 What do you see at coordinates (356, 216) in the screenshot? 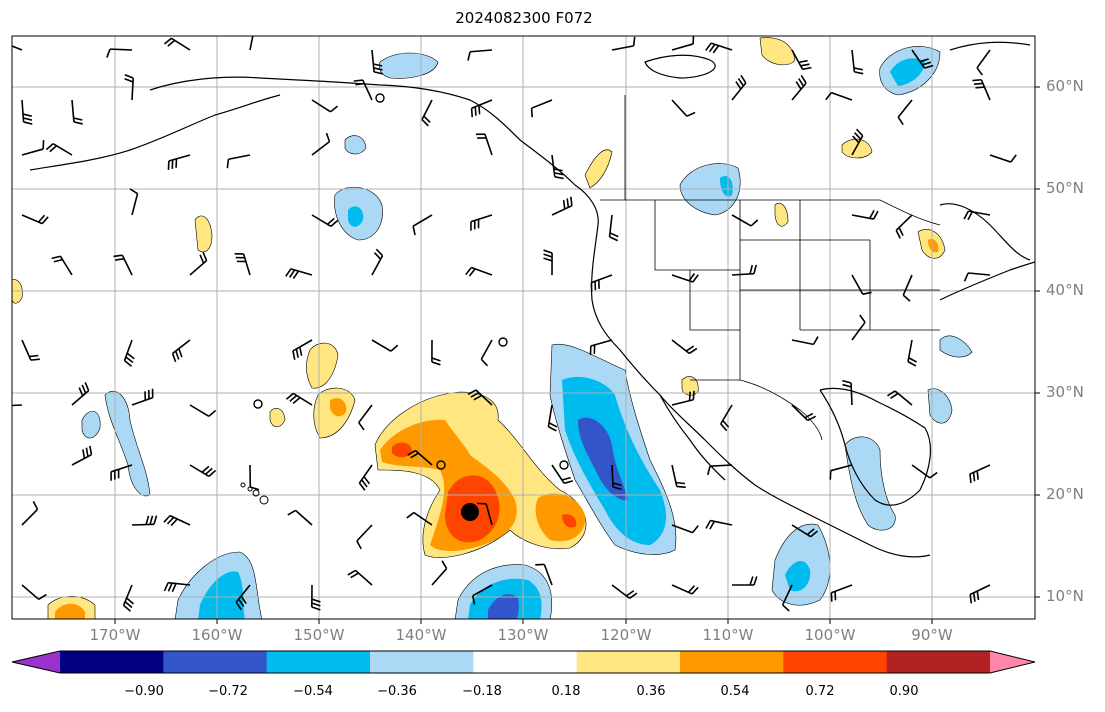
I see `contour-neg-036-nw` at bounding box center [356, 216].